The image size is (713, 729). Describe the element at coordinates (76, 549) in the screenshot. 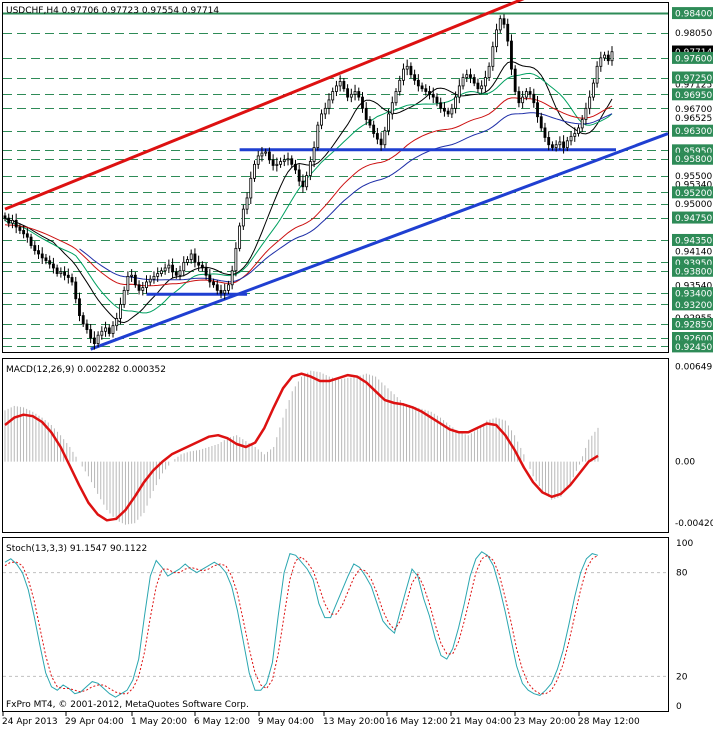

I see `stoch-header: Stoch(13,3,3) 91.1547 90.1122` at that location.